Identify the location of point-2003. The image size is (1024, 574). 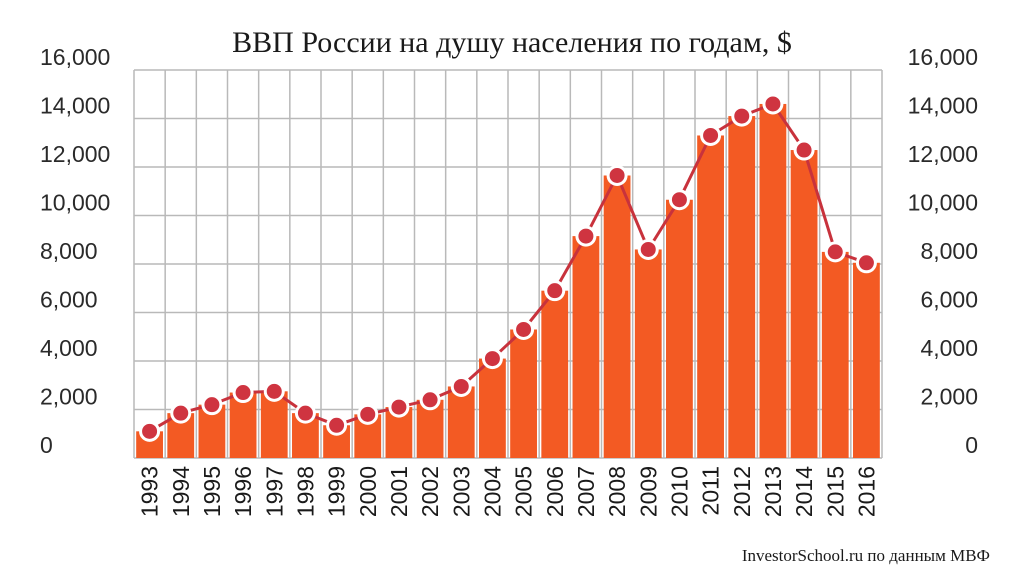
(461, 386).